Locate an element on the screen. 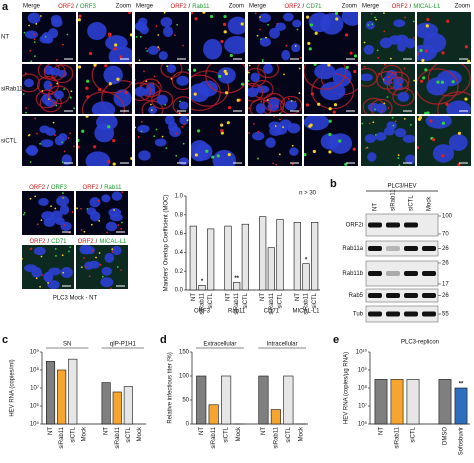 This screenshot has width=474, height=463. stain-header: ORF2/ORF3 is located at coordinates (48, 188).